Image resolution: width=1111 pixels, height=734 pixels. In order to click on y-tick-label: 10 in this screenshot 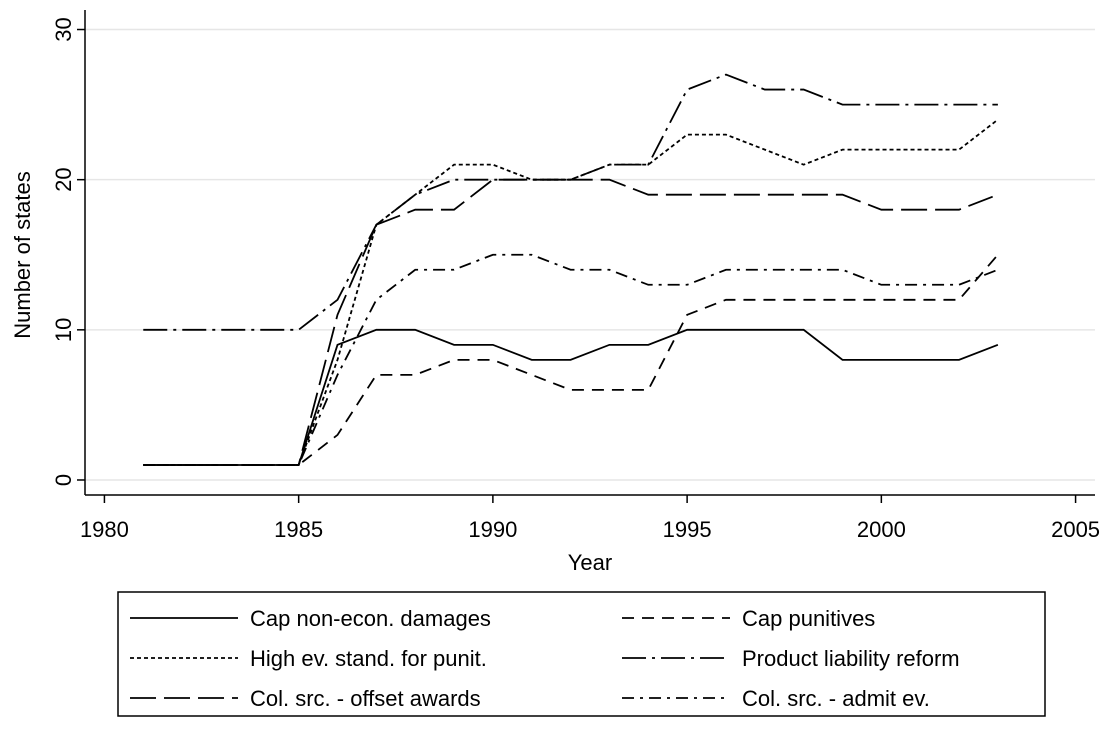, I will do `click(63, 330)`.